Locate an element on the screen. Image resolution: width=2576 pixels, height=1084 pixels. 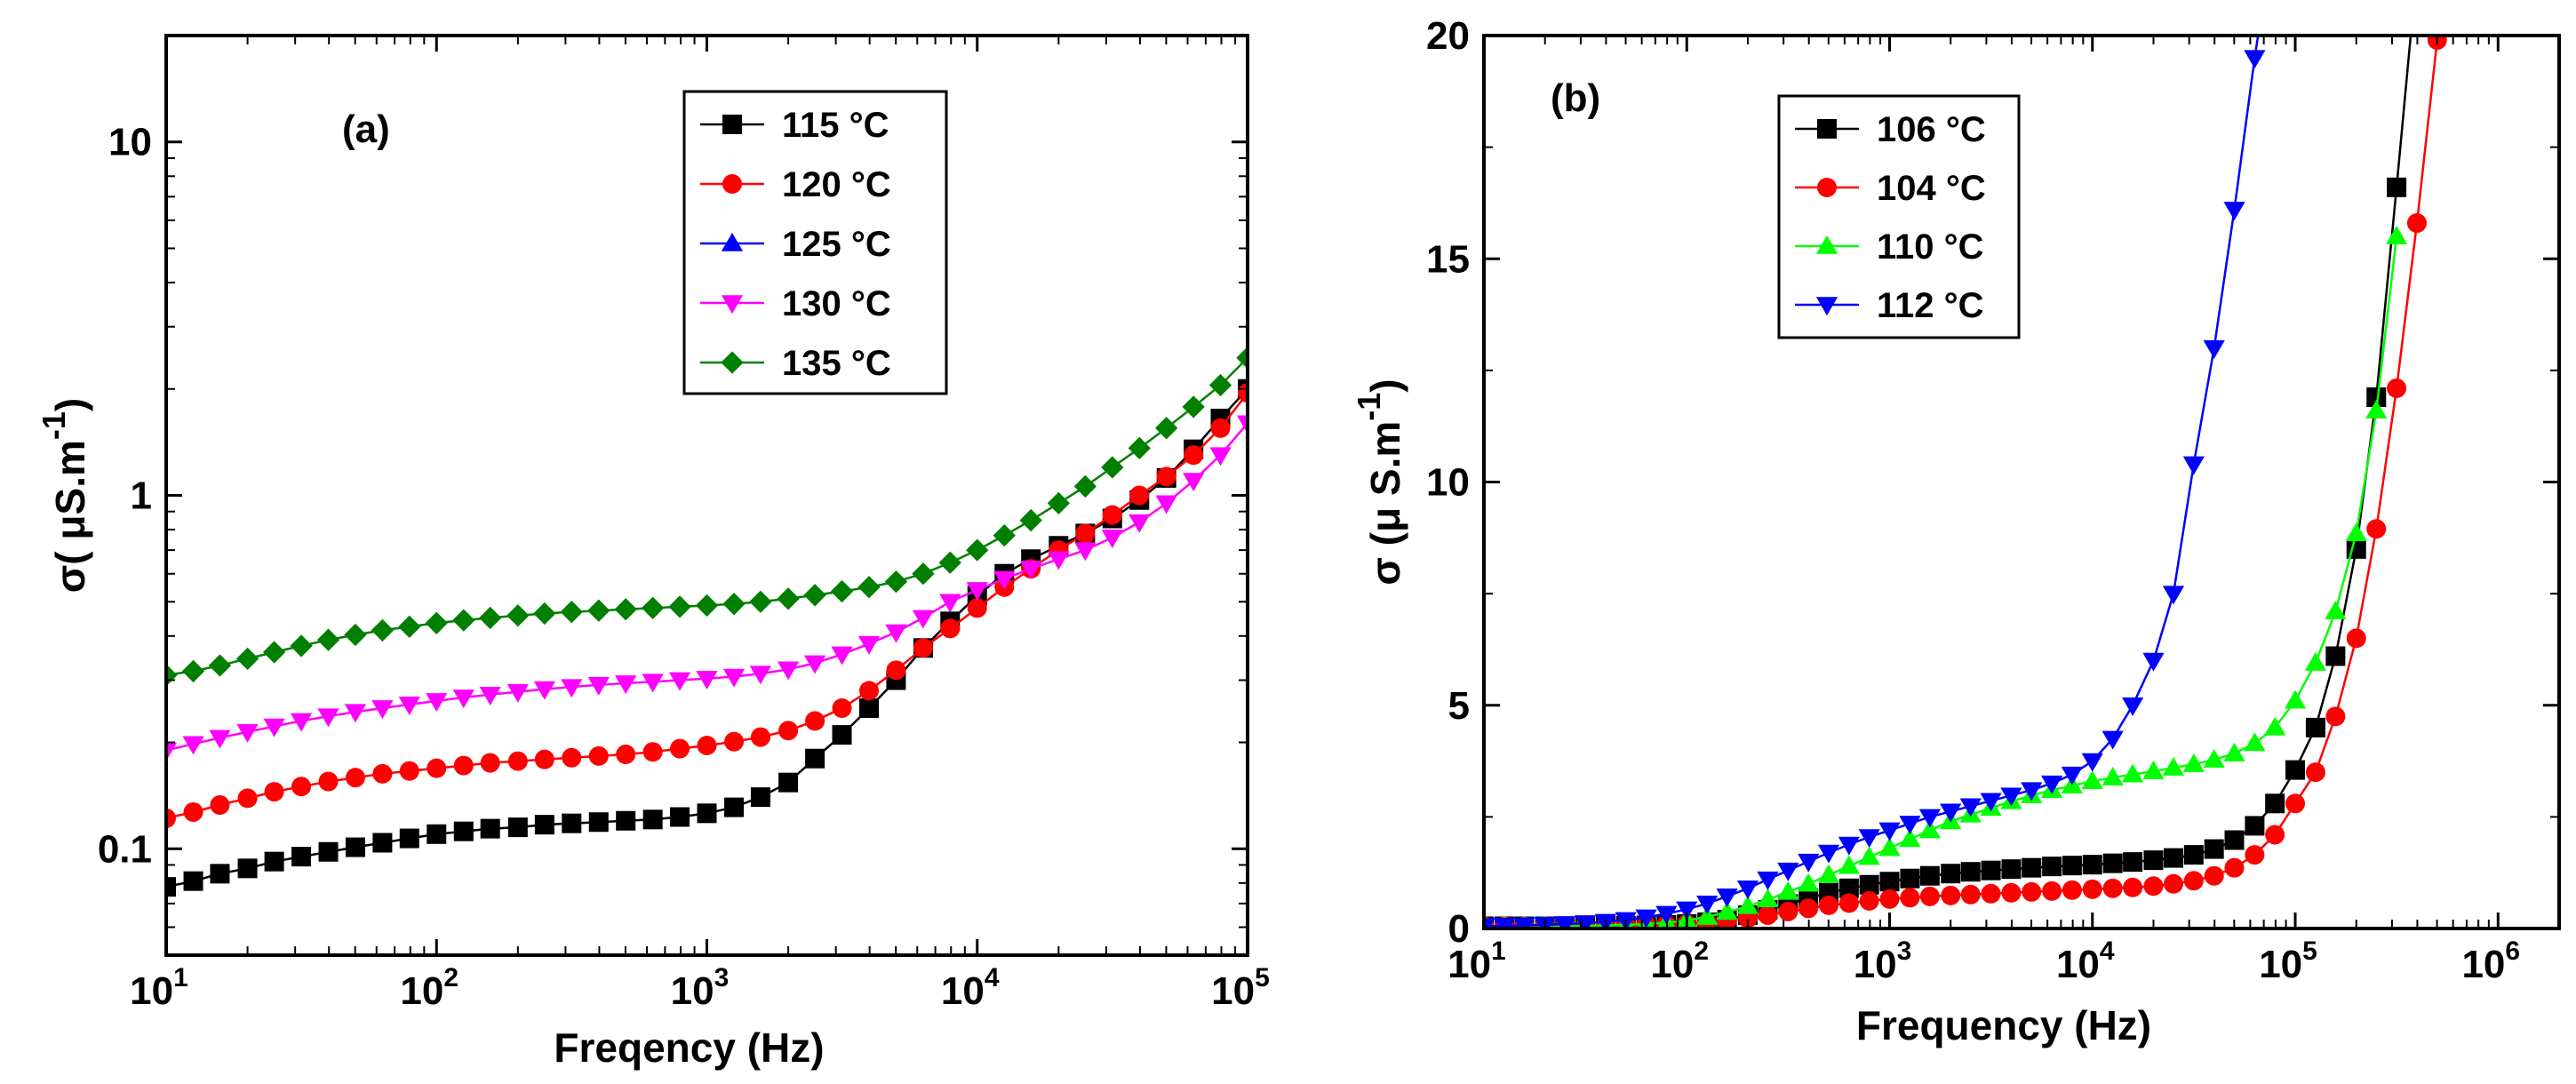
y-tick-label: 0.1 is located at coordinates (125, 849).